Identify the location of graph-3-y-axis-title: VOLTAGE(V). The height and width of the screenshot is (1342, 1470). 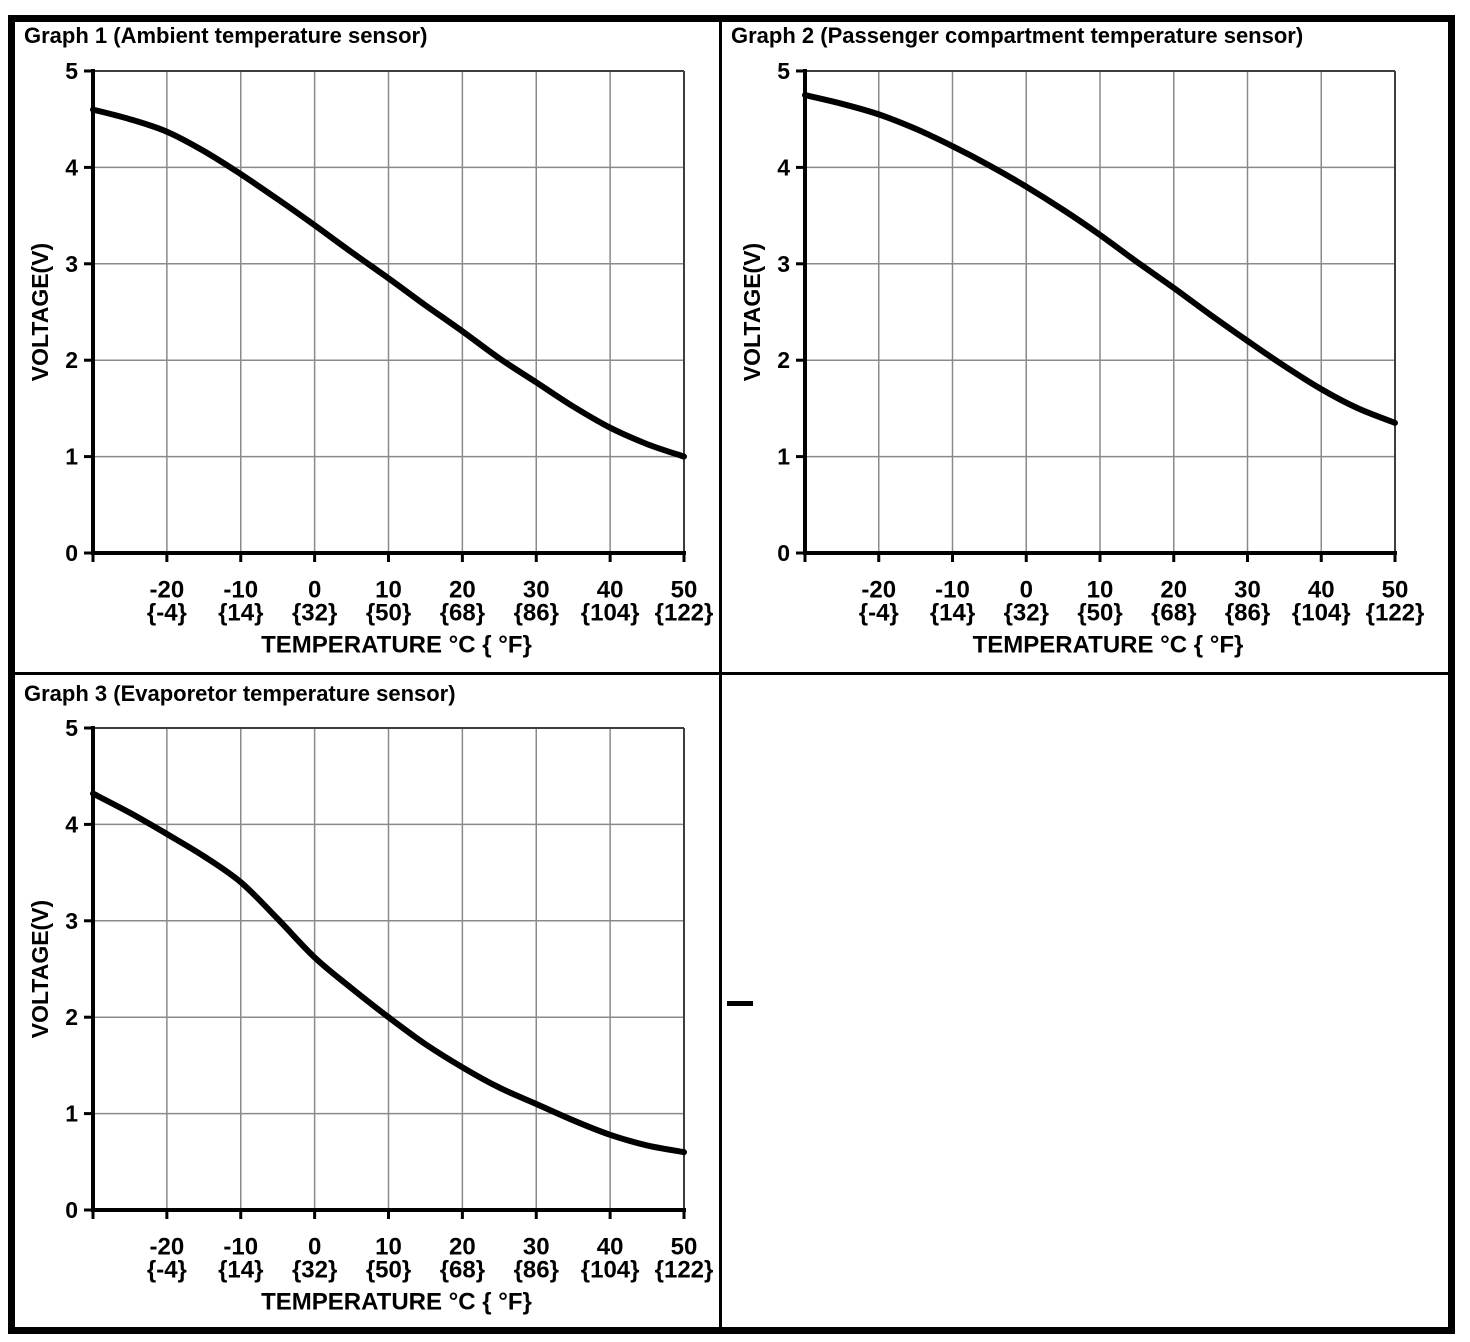
(40, 969).